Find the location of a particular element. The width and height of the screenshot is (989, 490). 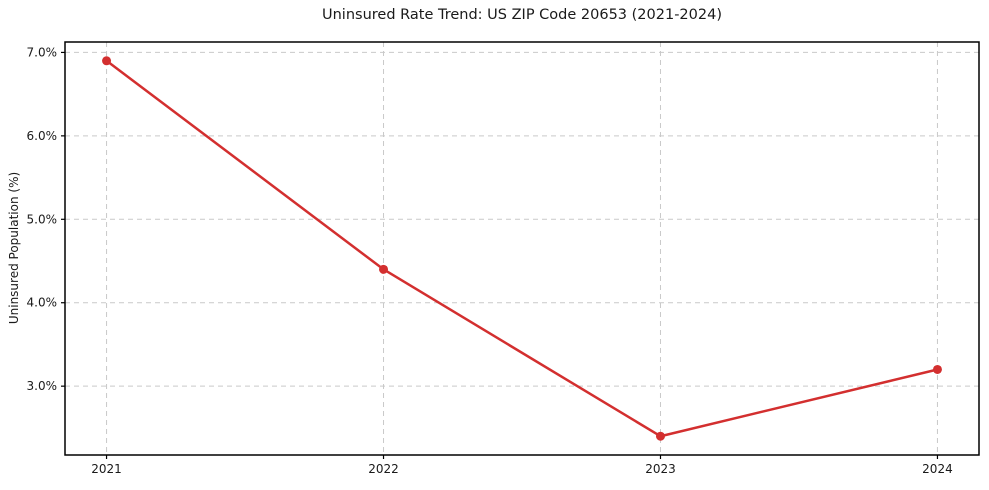

x-tick-label: 2024 is located at coordinates (937, 469).